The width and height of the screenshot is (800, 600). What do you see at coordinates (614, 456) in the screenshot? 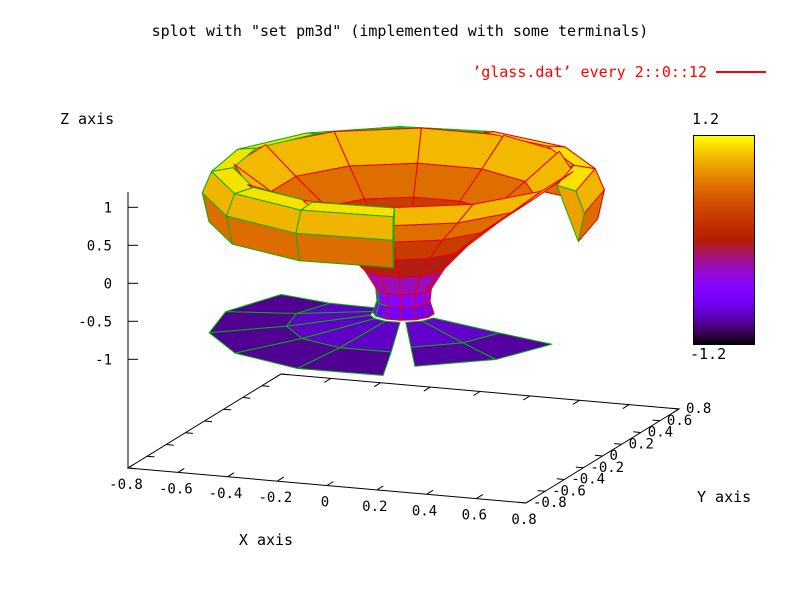
I see `y-tick-label: 0` at bounding box center [614, 456].